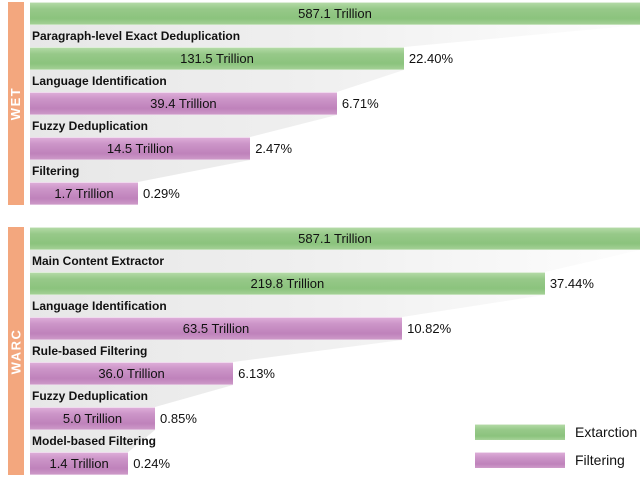  I want to click on bar-value-label: 36.0 Trillion, so click(131, 373).